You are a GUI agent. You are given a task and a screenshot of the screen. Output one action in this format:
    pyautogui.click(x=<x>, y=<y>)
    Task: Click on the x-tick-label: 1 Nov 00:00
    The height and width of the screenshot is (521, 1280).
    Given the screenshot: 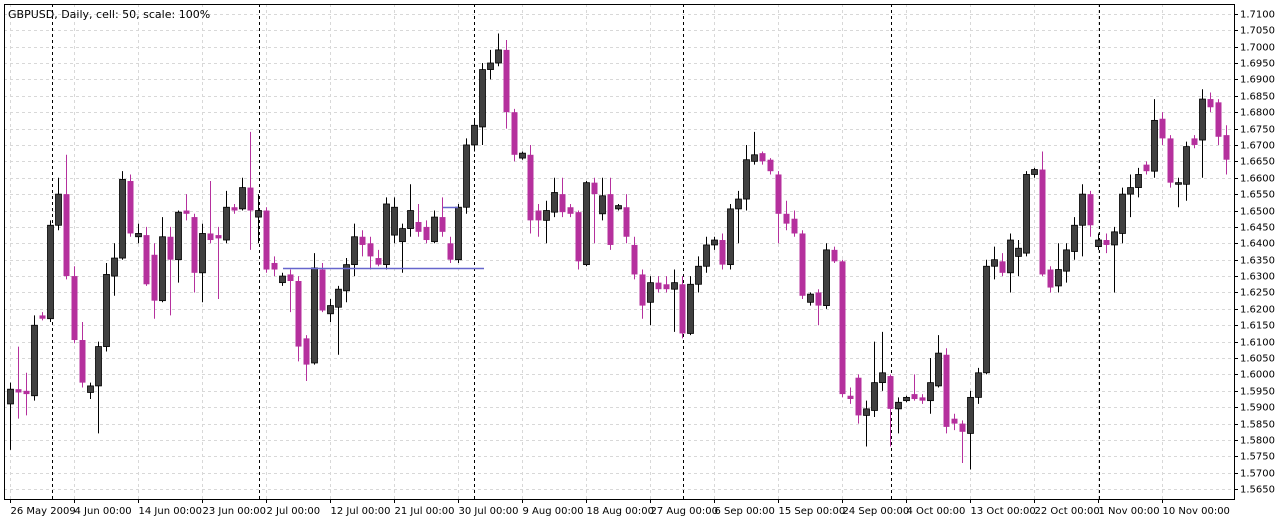 What is the action you would take?
    pyautogui.click(x=1129, y=511)
    